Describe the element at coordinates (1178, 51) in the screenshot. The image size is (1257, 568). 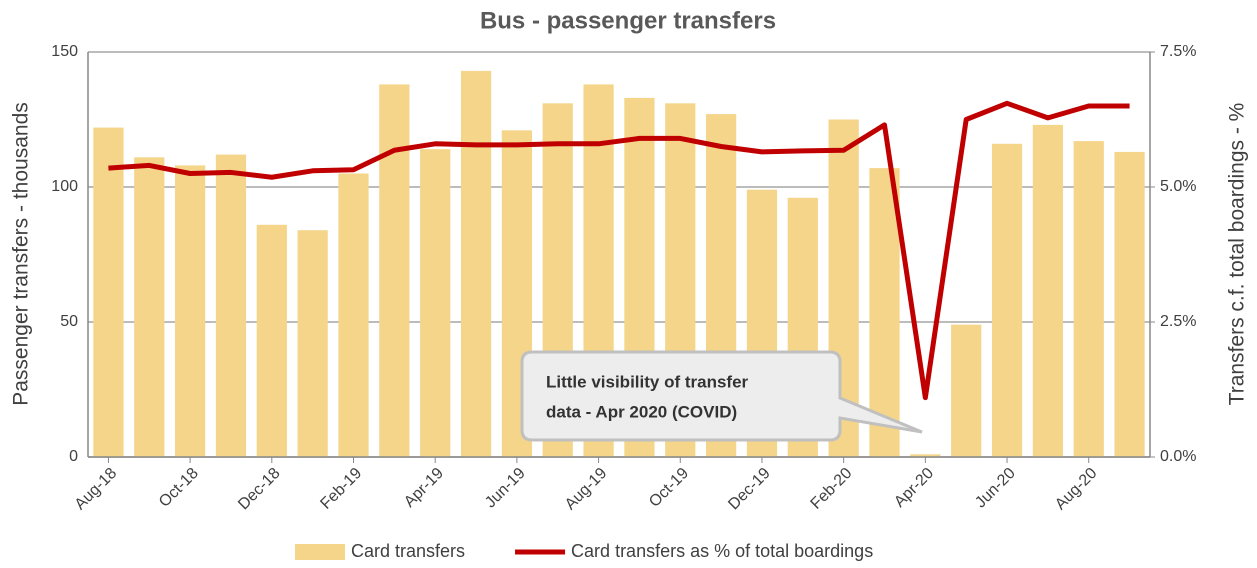
I see `y2-tick-label: 7.5%` at that location.